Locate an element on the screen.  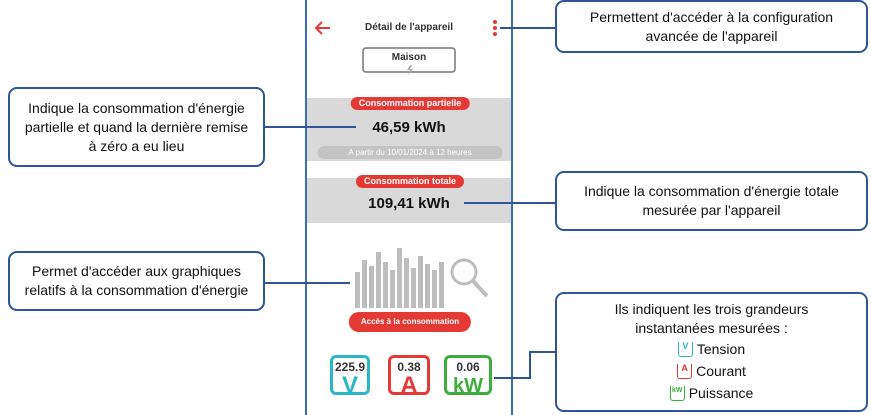
legend-item: kW Puissance is located at coordinates (711, 393).